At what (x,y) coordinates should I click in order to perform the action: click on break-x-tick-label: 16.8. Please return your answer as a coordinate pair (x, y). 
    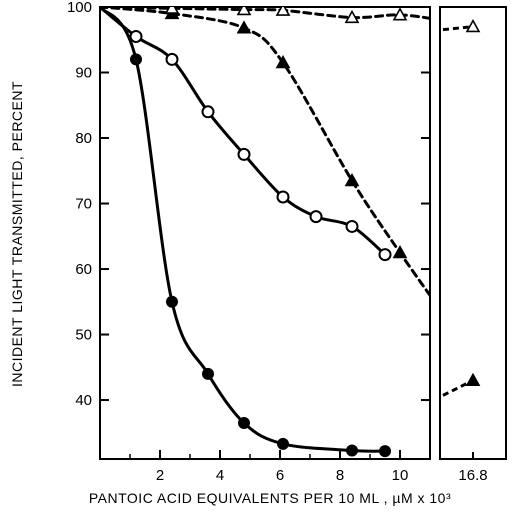
    Looking at the image, I should click on (472, 475).